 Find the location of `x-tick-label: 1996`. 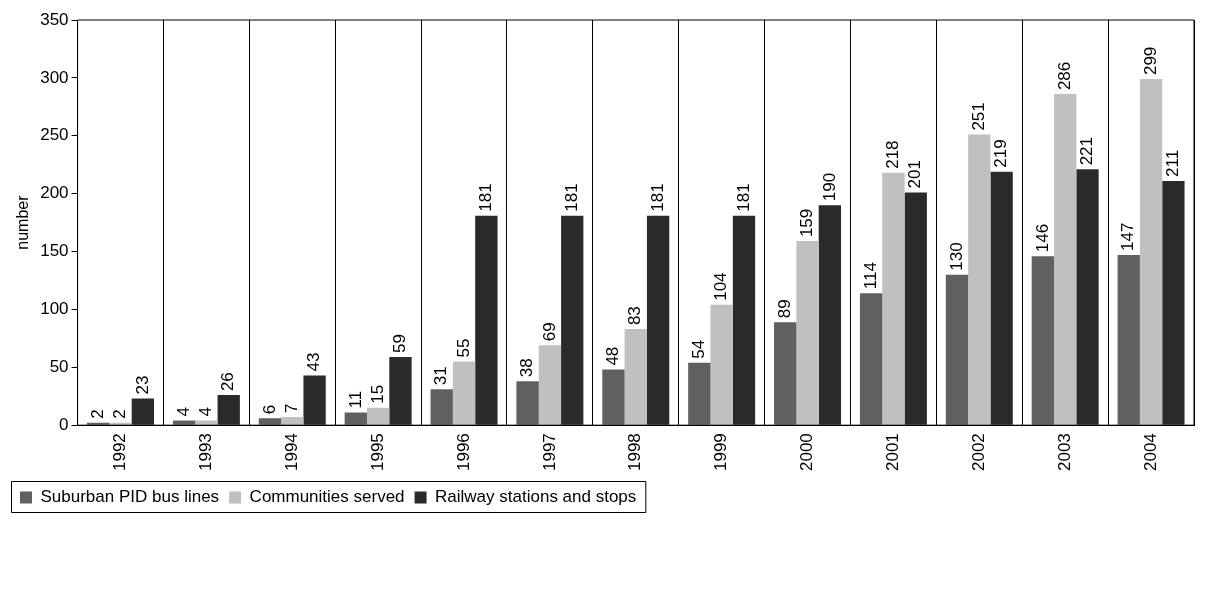

x-tick-label: 1996 is located at coordinates (463, 452).